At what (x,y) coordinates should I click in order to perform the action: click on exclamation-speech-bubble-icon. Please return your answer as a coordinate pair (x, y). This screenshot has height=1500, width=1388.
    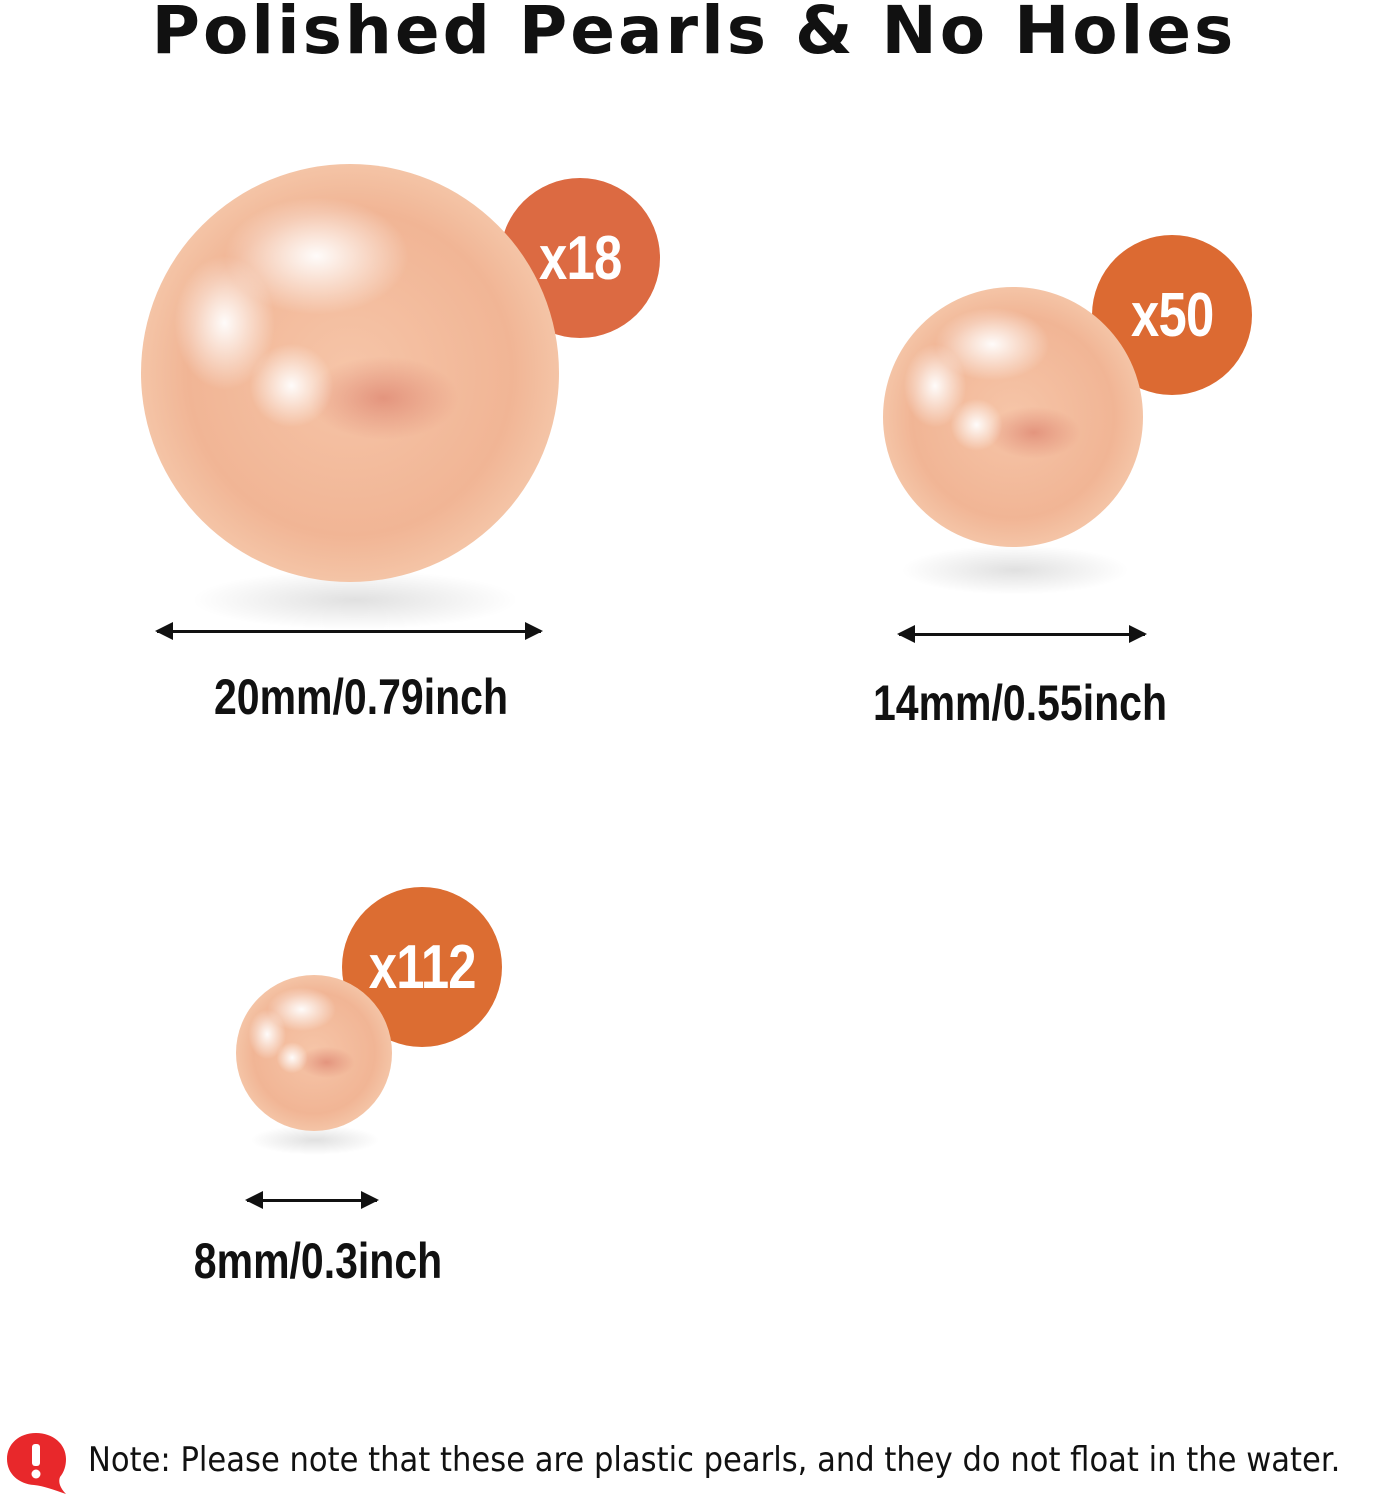
    Looking at the image, I should click on (36, 1463).